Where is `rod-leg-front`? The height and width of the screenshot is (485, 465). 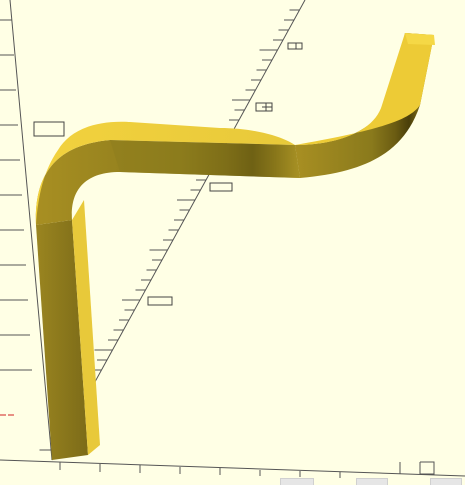
rod-leg-front is located at coordinates (62, 340).